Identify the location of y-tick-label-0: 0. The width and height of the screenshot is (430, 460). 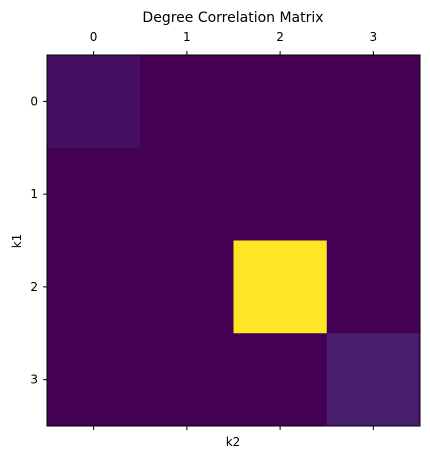
(34, 101).